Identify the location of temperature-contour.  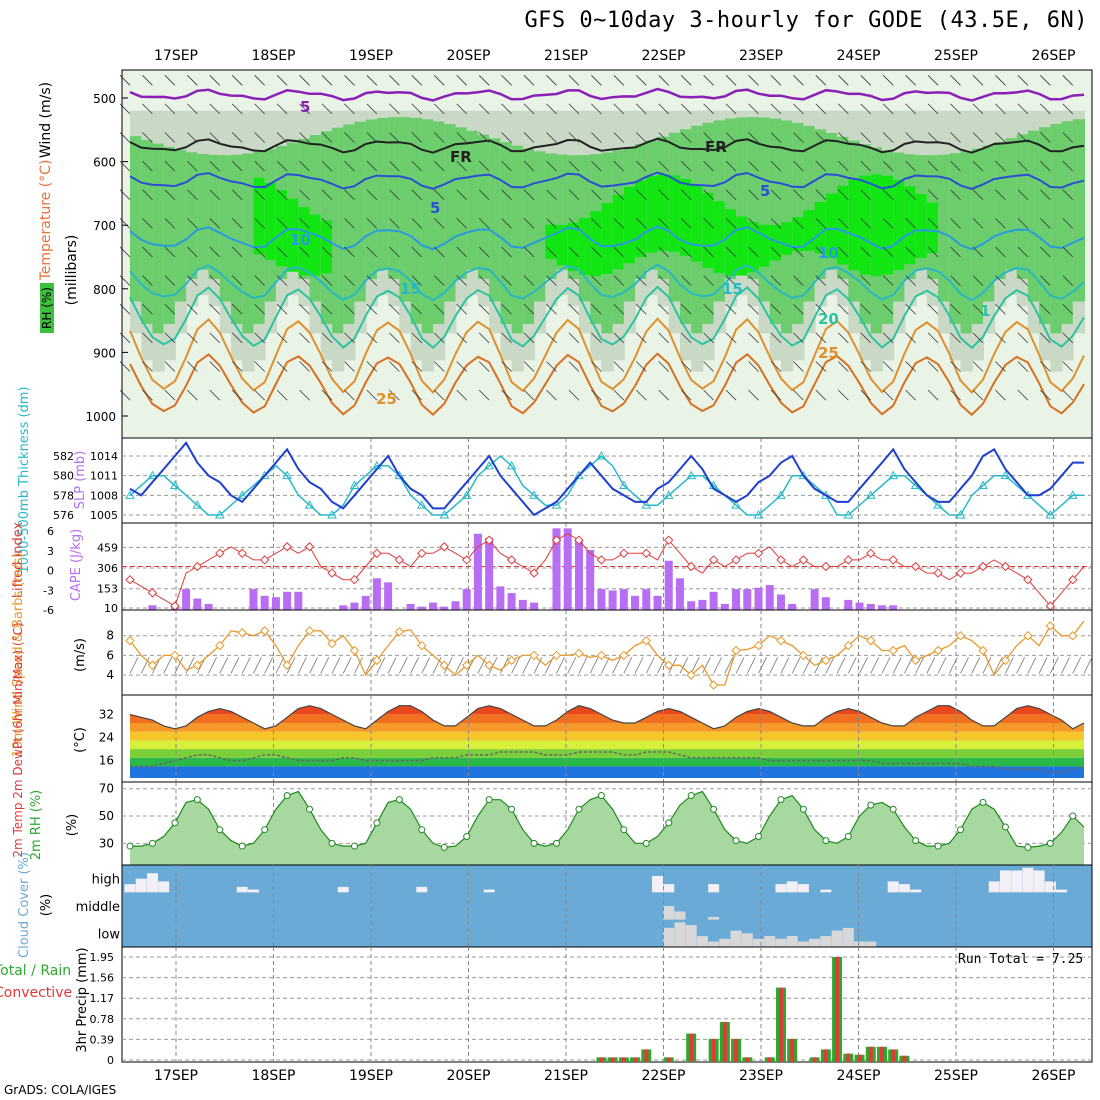
(607, 317).